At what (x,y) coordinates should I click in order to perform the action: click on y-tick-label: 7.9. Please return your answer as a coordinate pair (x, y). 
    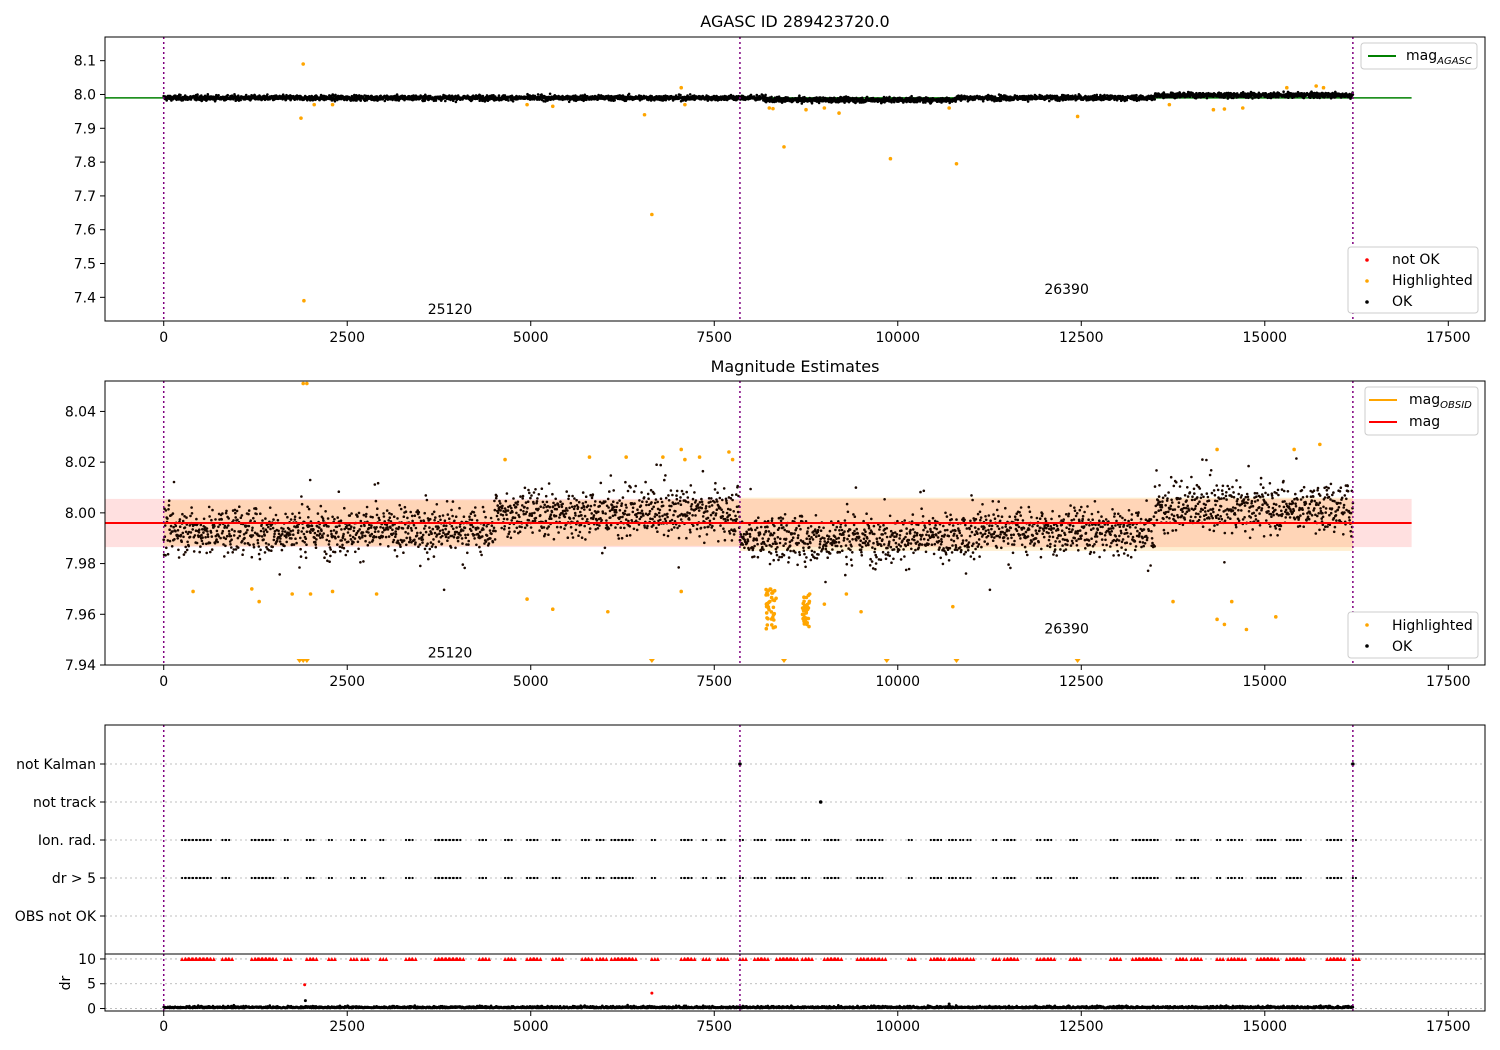
    Looking at the image, I should click on (85, 129).